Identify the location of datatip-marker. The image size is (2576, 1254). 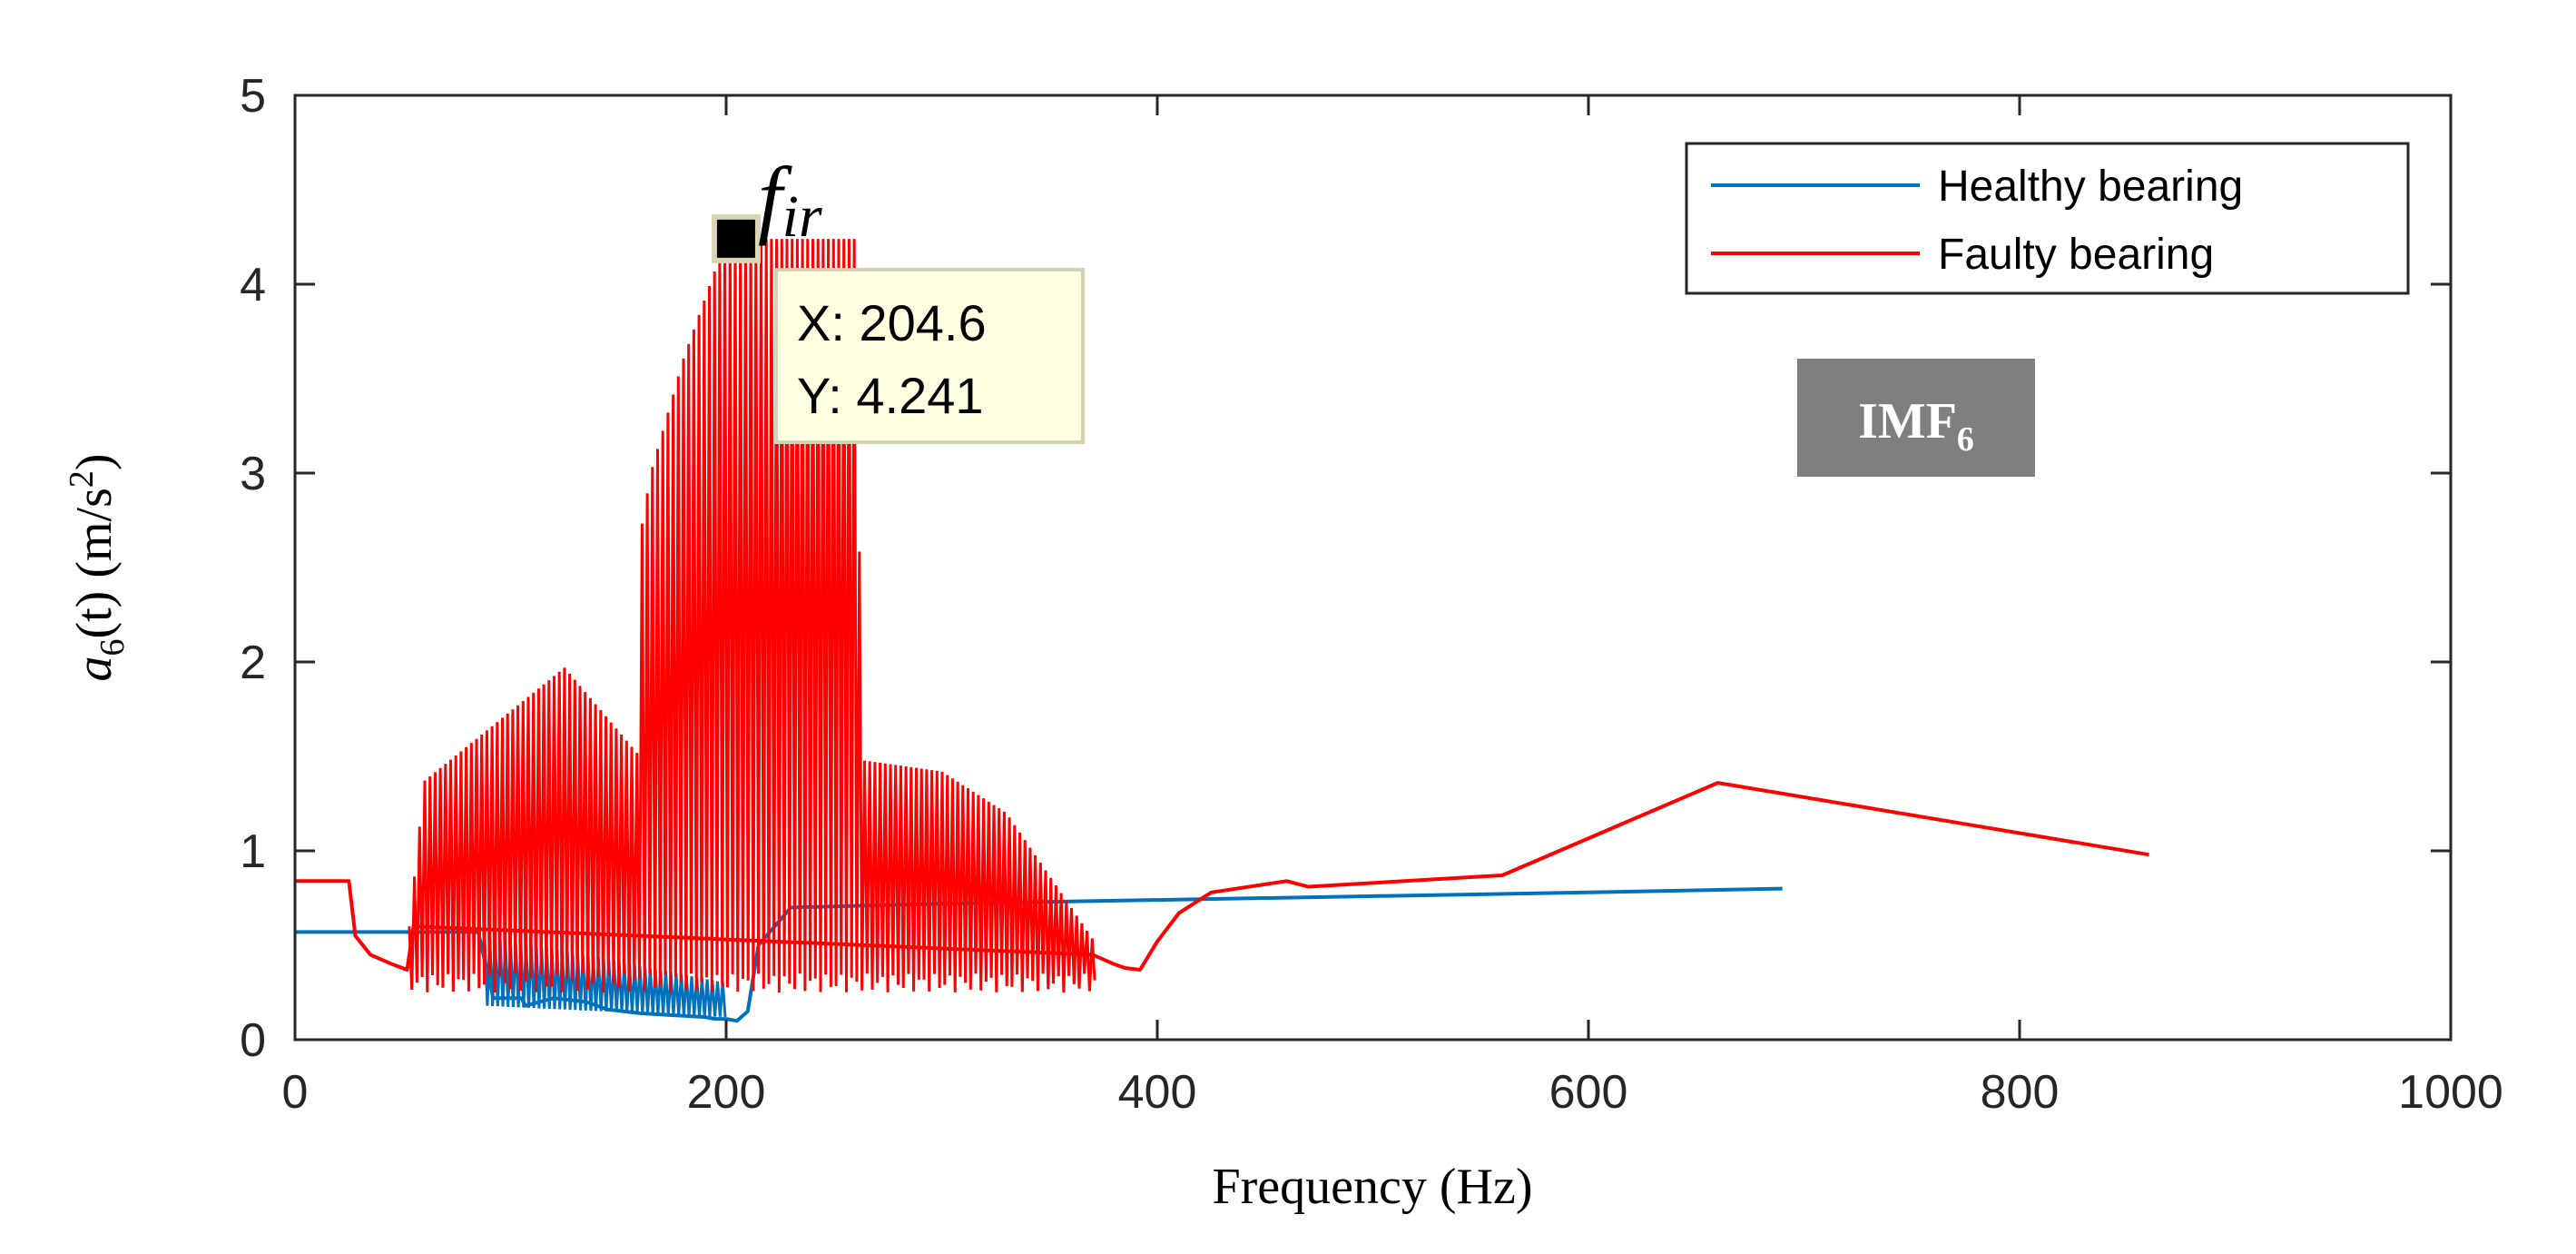
(736, 238).